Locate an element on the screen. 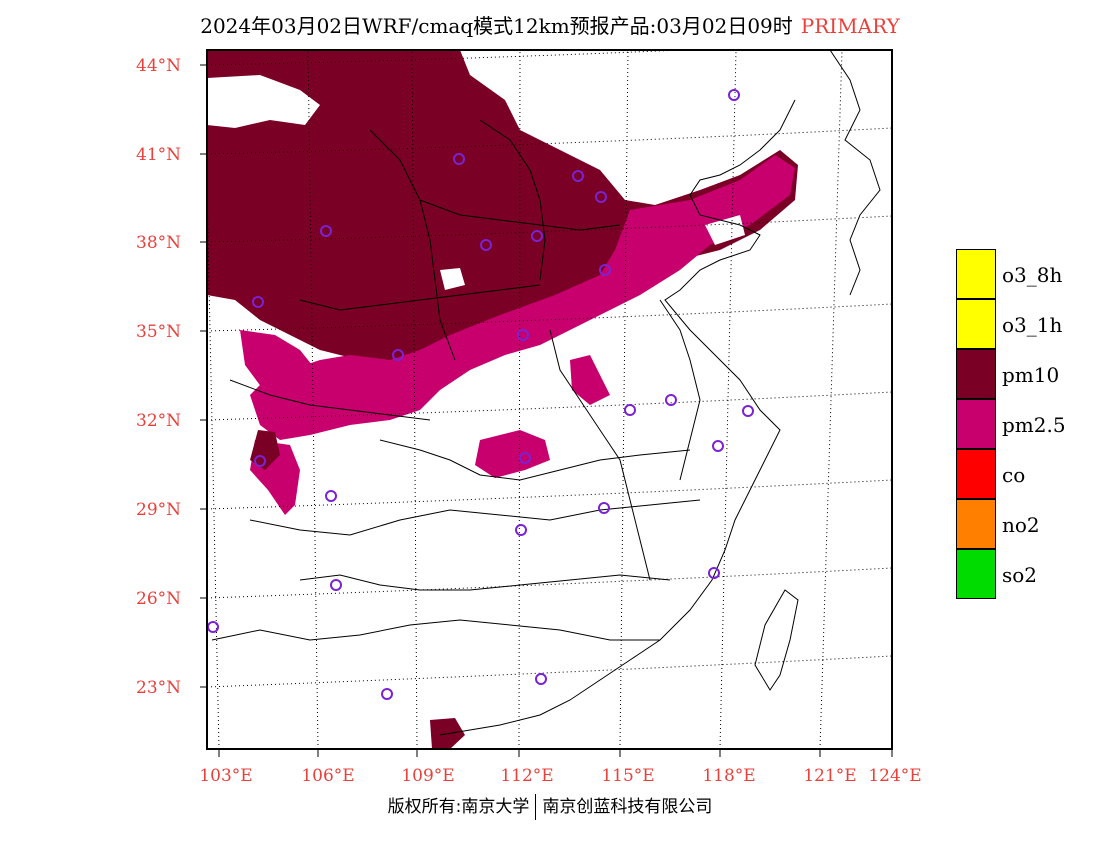 This screenshot has width=1100, height=850. lon-label: 124°E is located at coordinates (895, 776).